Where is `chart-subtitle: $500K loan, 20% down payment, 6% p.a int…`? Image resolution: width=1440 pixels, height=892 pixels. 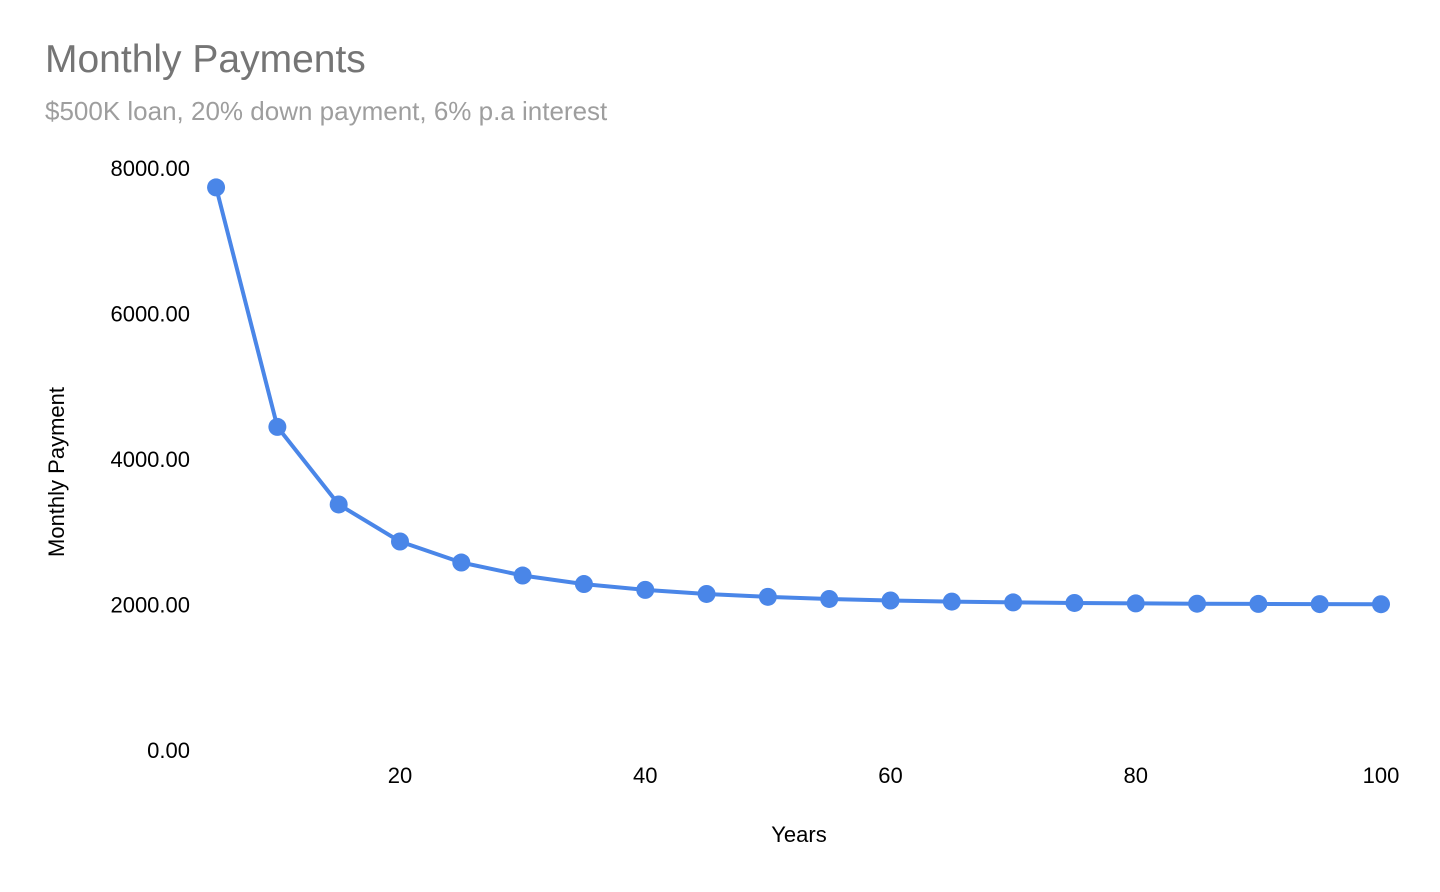 chart-subtitle: $500K loan, 20% down payment, 6% p.a int… is located at coordinates (326, 111).